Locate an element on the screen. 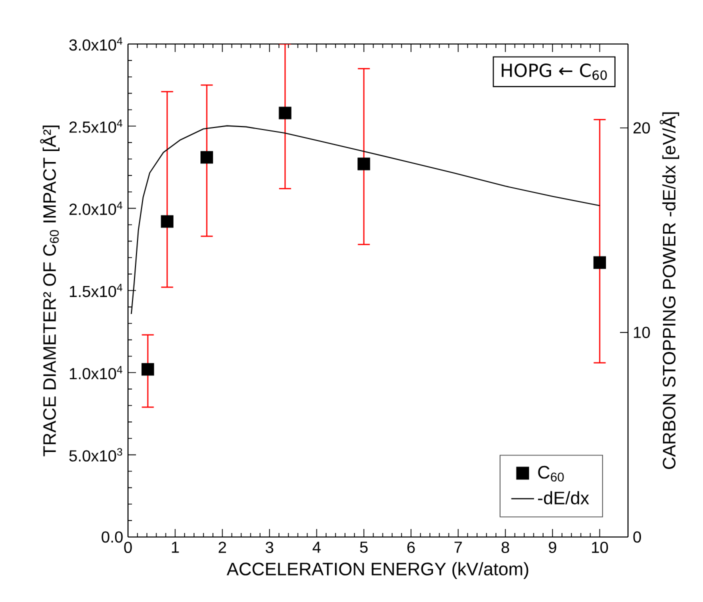 The height and width of the screenshot is (602, 703). legend-label: C$_{60}$ is located at coordinates (551, 474).